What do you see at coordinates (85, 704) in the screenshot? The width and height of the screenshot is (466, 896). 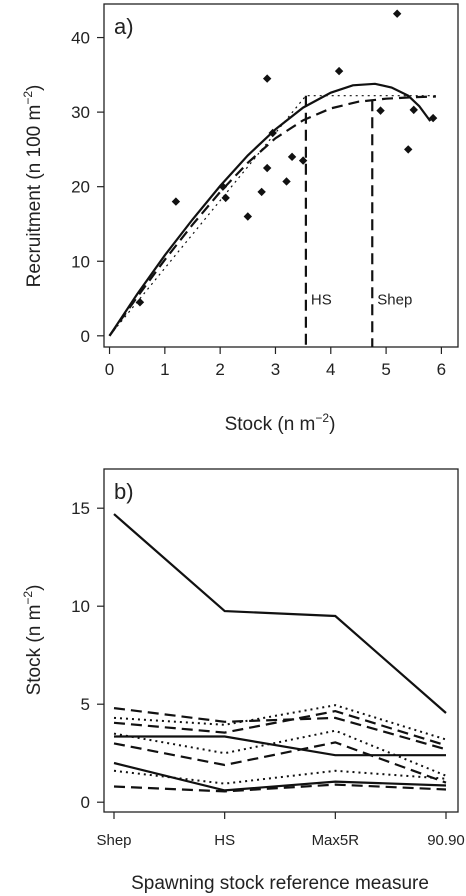 I see `y-tick-label: 5` at bounding box center [85, 704].